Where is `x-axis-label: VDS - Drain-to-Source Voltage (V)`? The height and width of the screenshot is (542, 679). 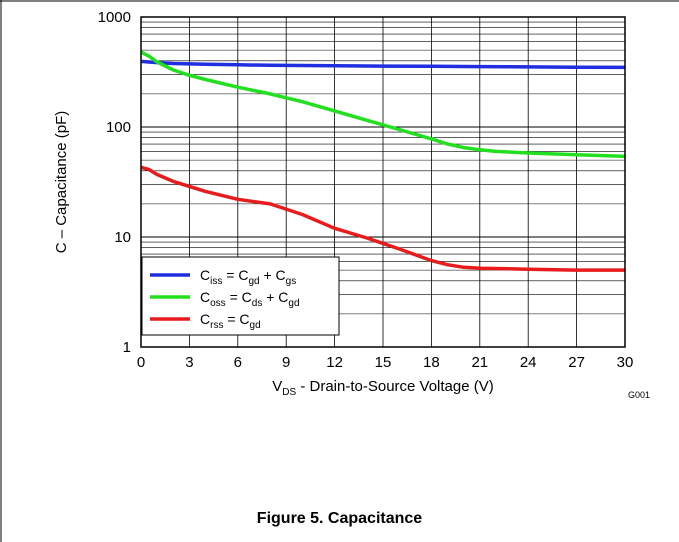 x-axis-label: VDS - Drain-to-Source Voltage (V) is located at coordinates (383, 388).